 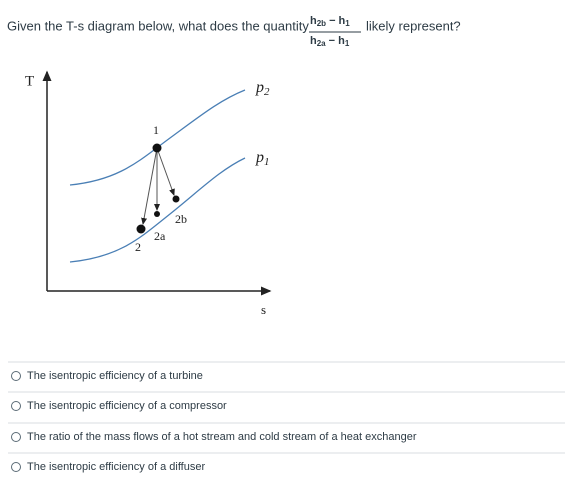 I want to click on fraction-denominator: h2a − h1, so click(x=330, y=41).